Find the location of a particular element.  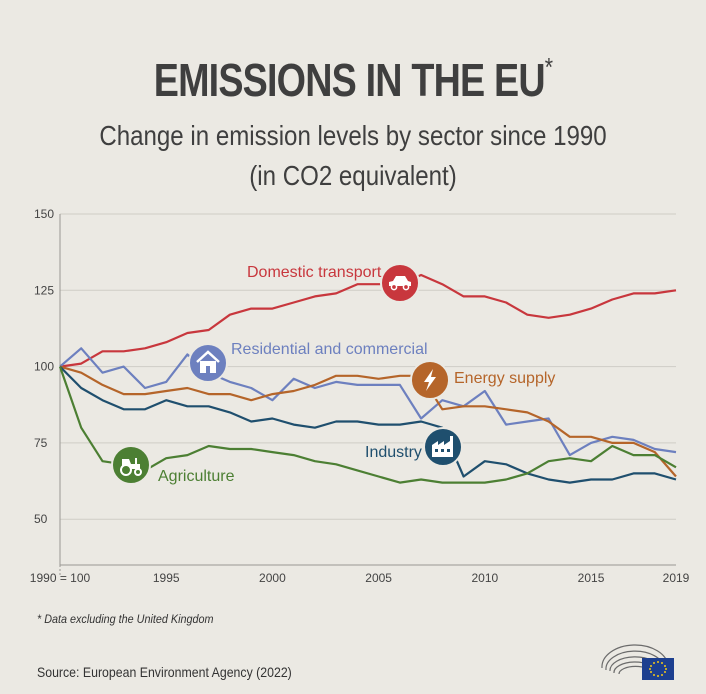

footnote: * Data excluding the United Kingdom is located at coordinates (125, 619).